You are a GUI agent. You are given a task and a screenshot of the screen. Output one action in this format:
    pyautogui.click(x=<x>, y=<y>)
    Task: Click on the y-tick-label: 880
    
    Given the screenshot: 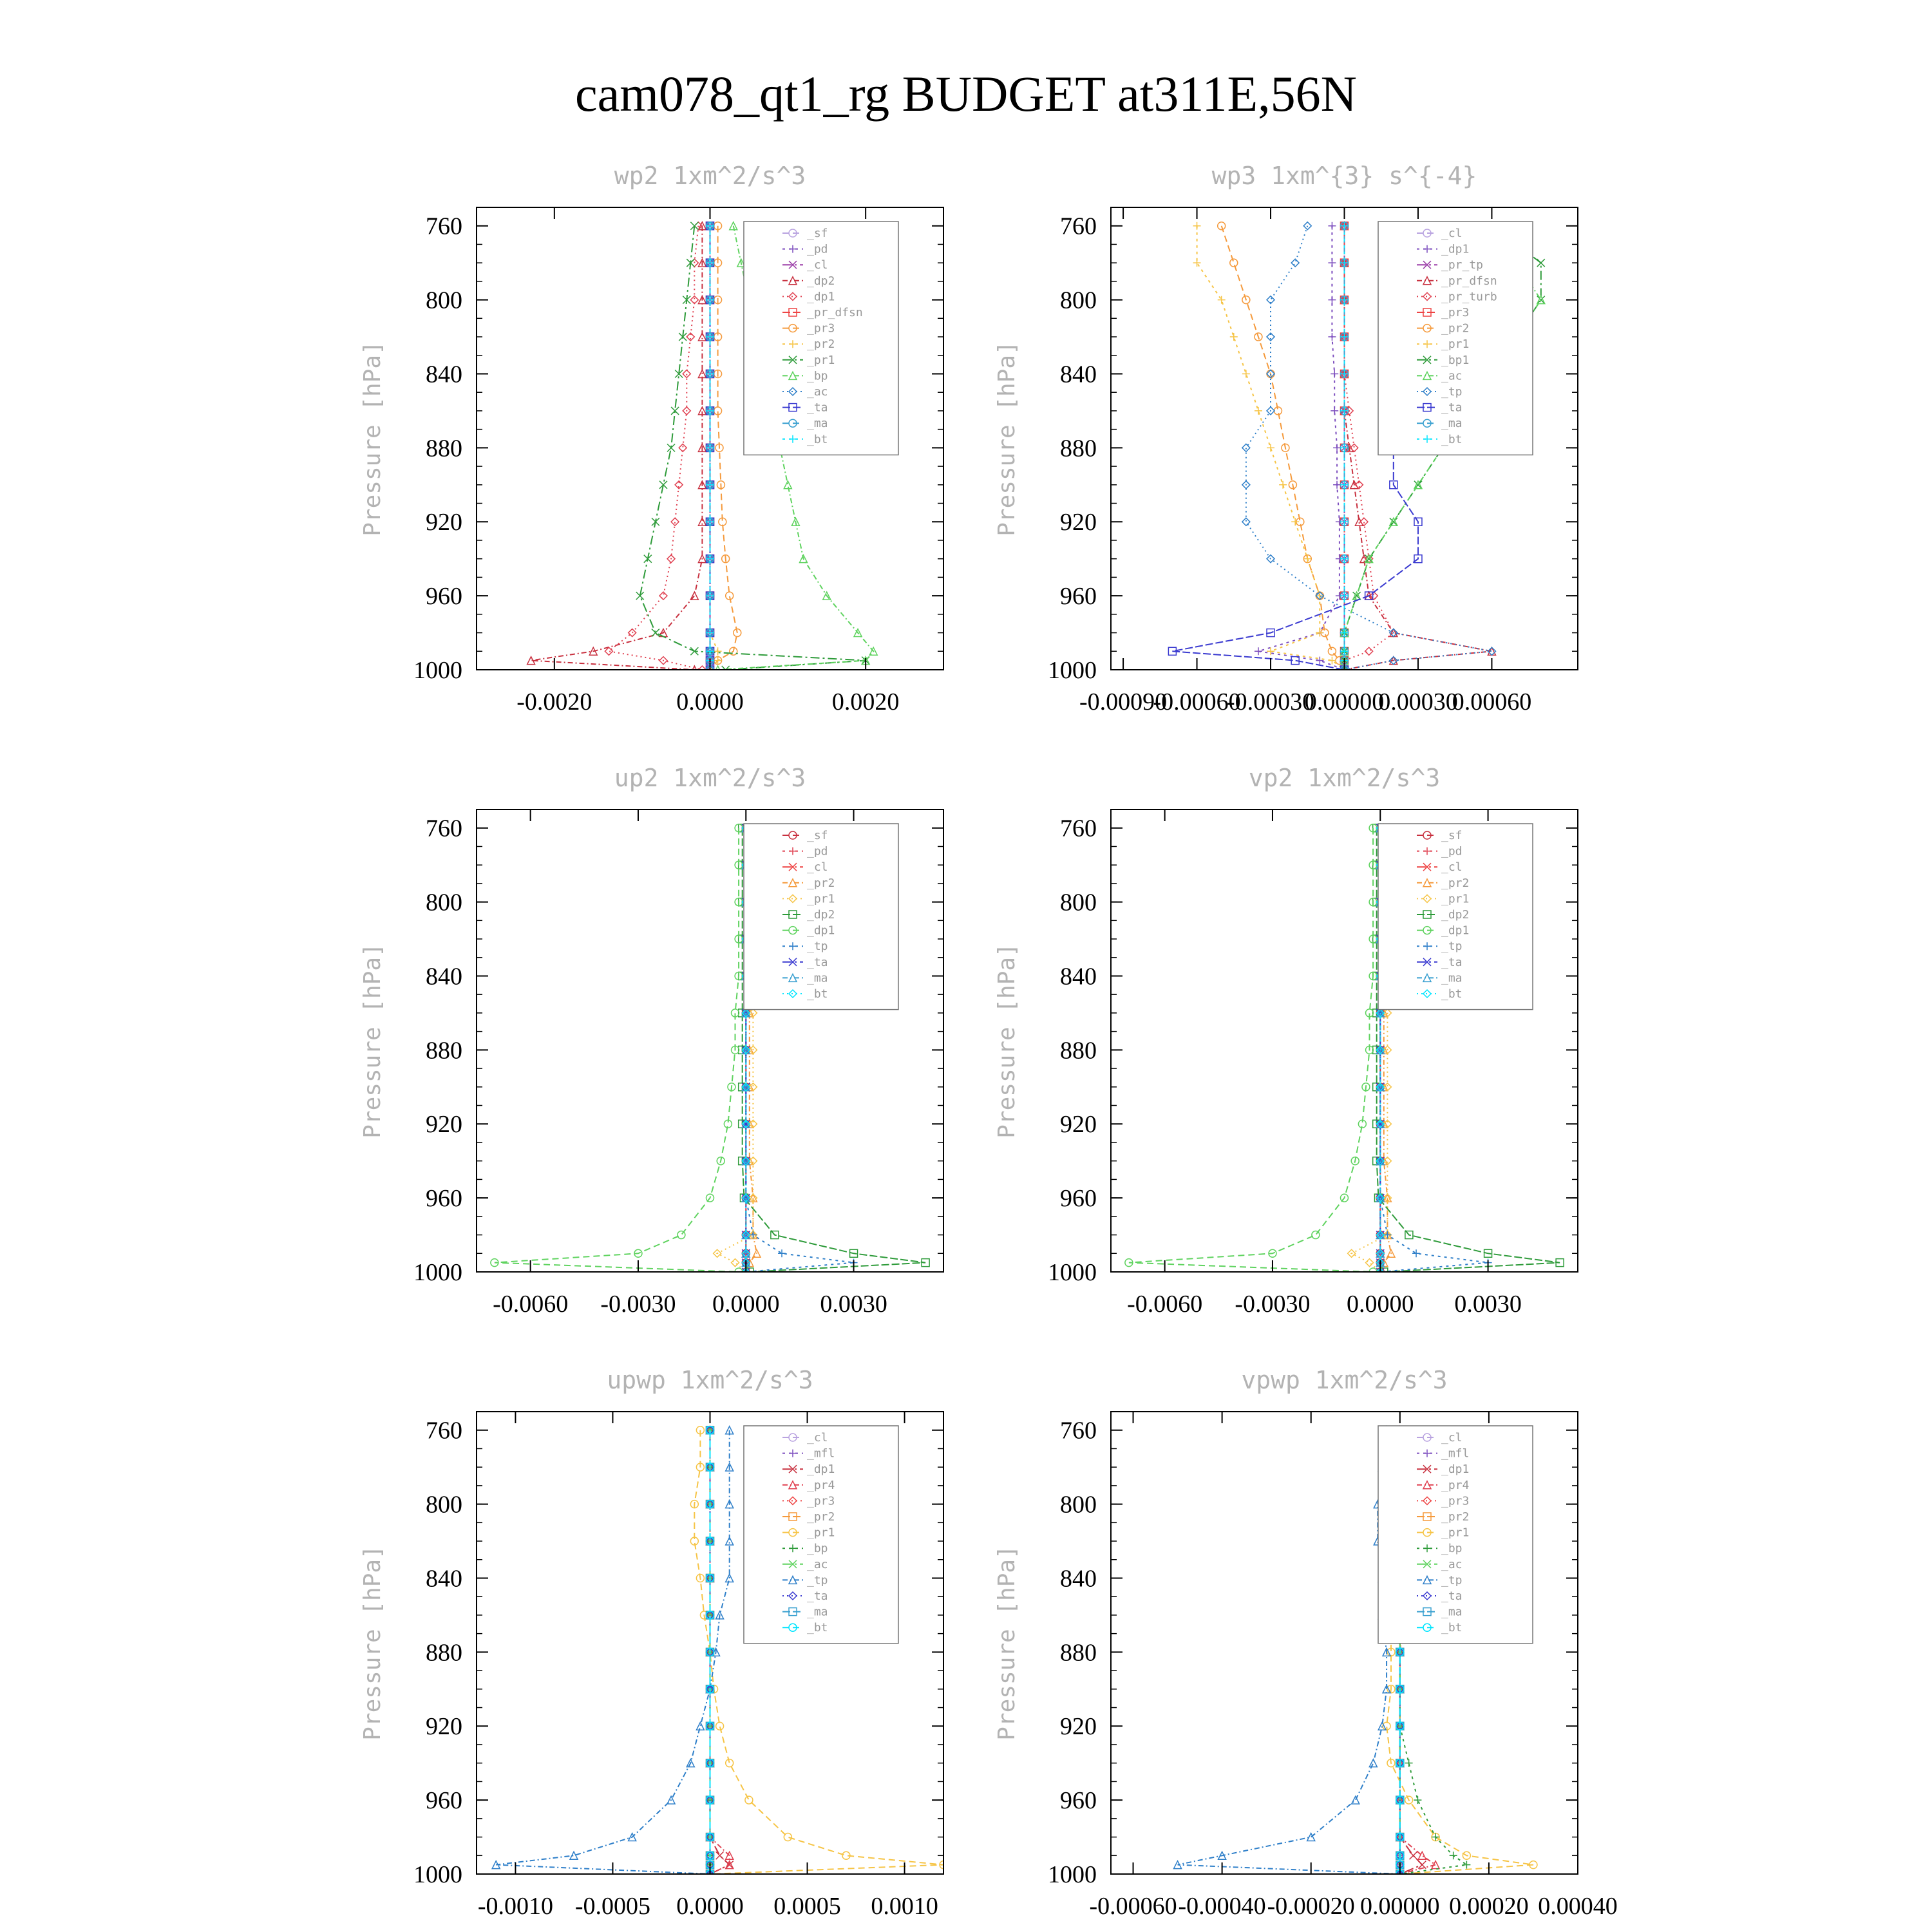 What is the action you would take?
    pyautogui.click(x=1078, y=1653)
    